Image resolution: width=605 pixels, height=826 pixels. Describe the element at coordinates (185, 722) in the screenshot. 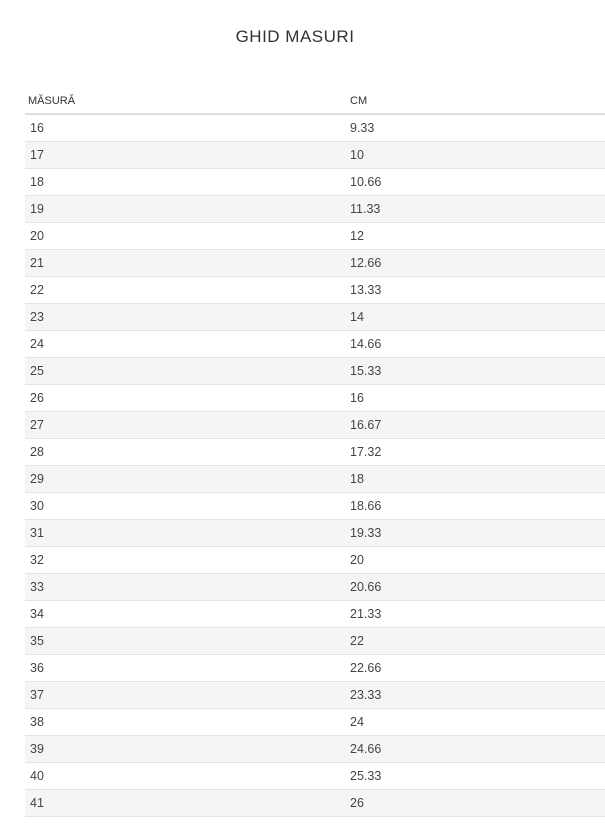

I see `size-cell: 38` at that location.